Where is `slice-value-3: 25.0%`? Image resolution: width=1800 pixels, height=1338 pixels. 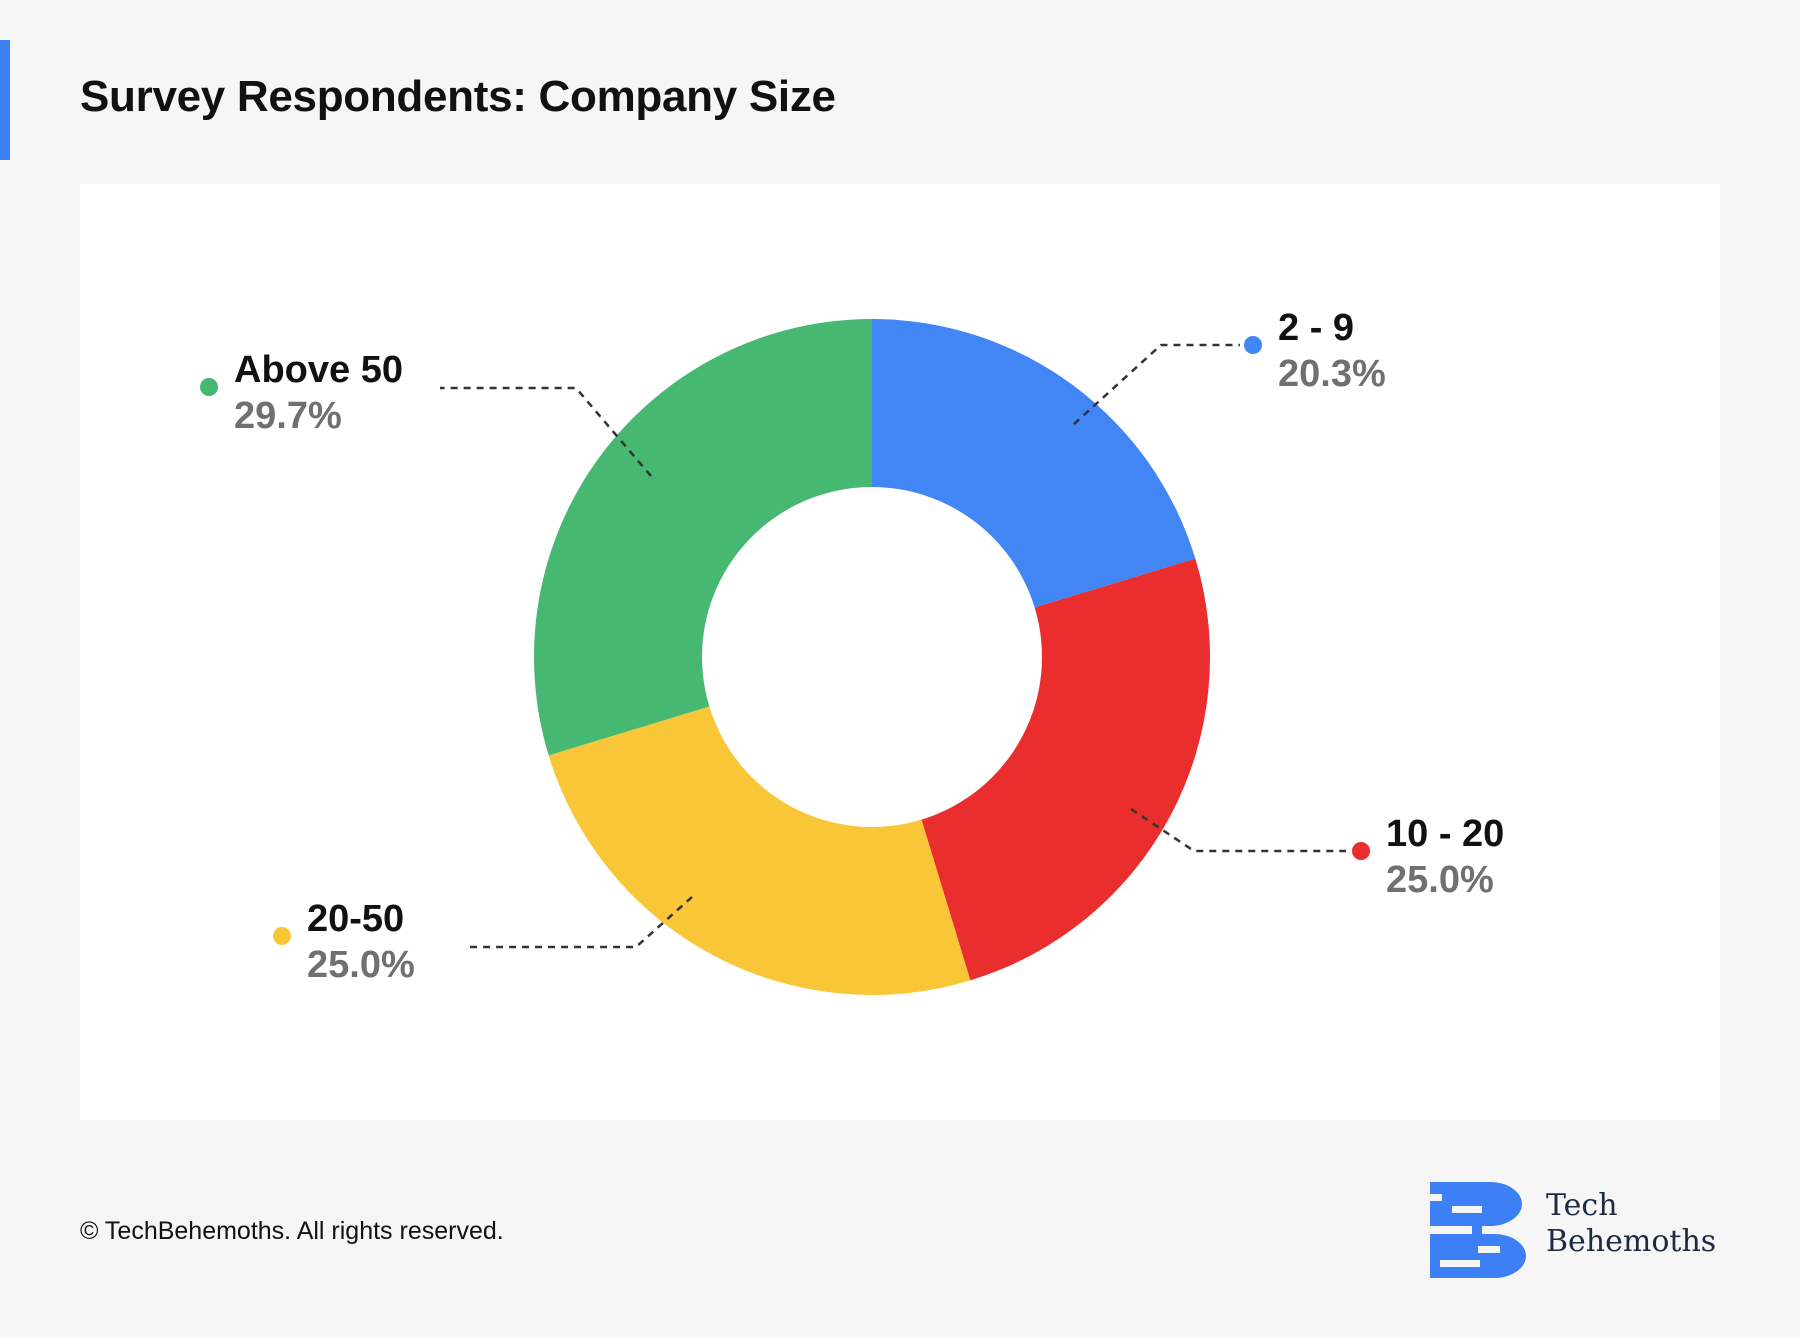 slice-value-3: 25.0% is located at coordinates (361, 965).